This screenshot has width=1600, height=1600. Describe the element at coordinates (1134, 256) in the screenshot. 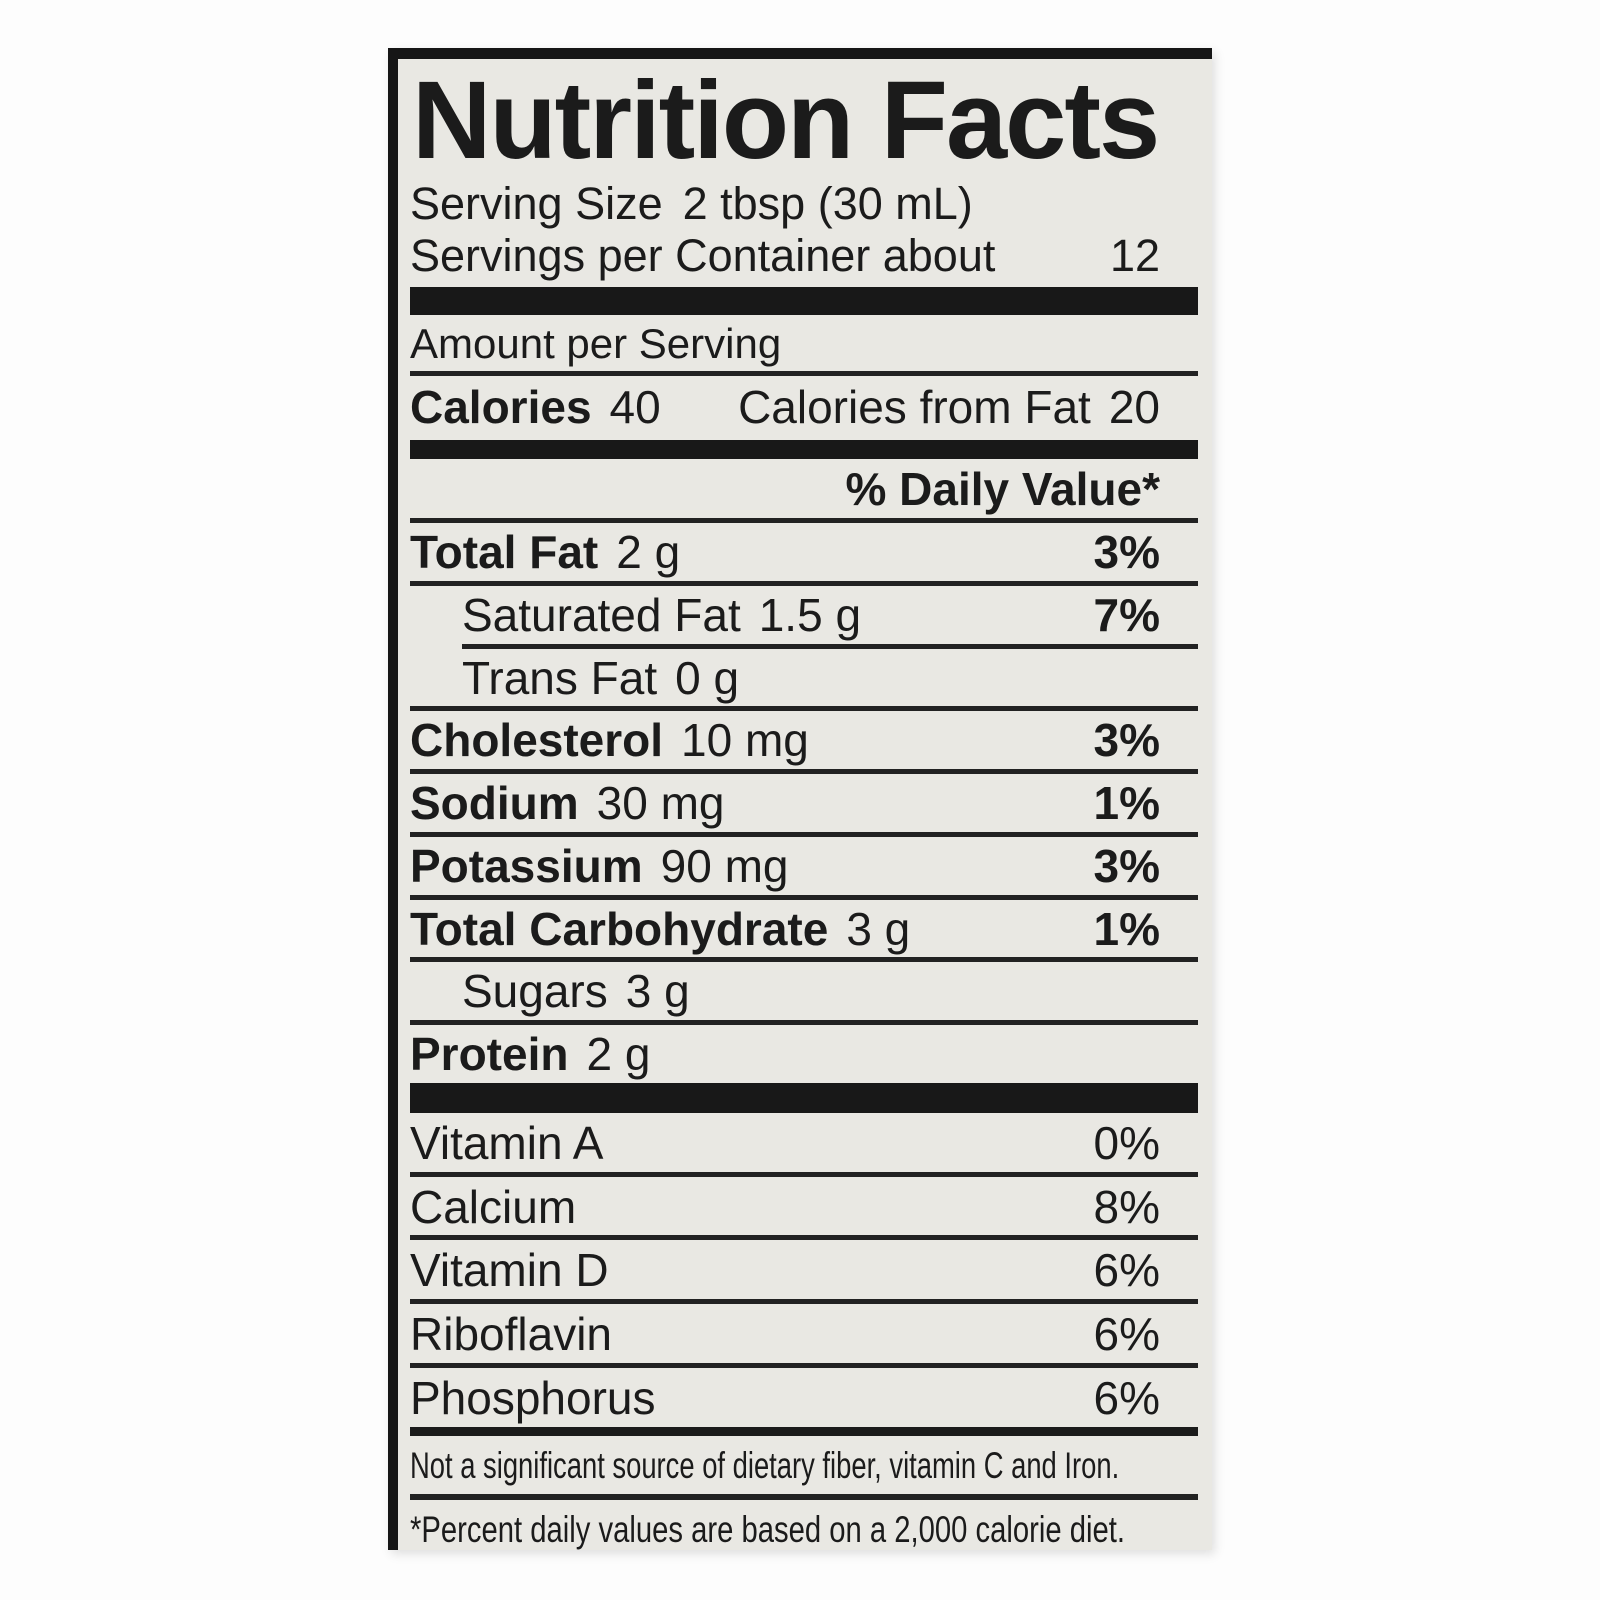

I see `servings-per-container-value: 12` at that location.